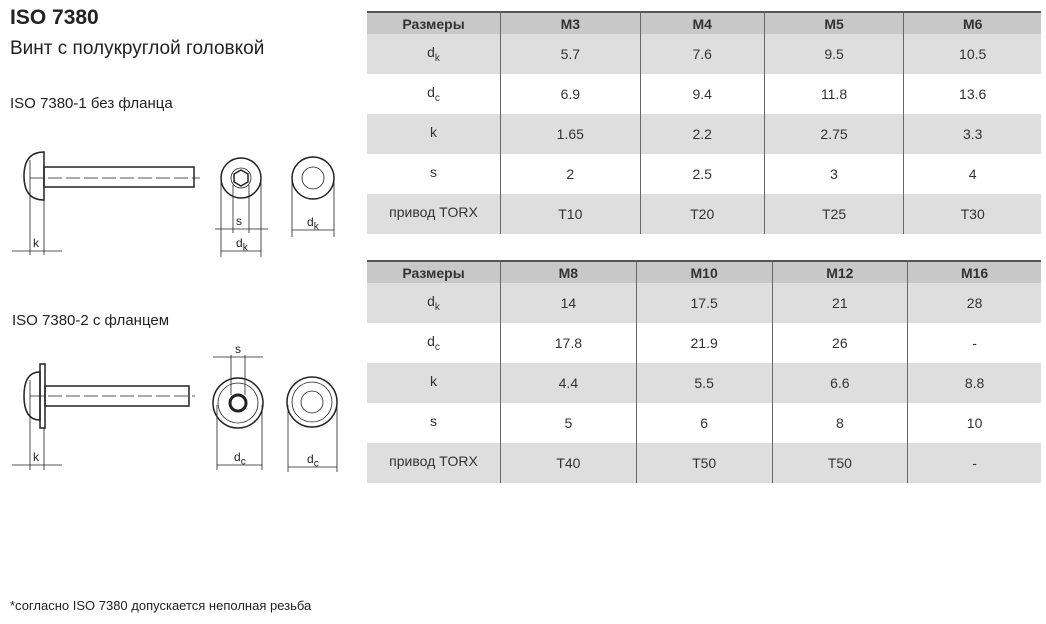  I want to click on header-row: Размеры M3 M4 M5 M6, so click(704, 22).